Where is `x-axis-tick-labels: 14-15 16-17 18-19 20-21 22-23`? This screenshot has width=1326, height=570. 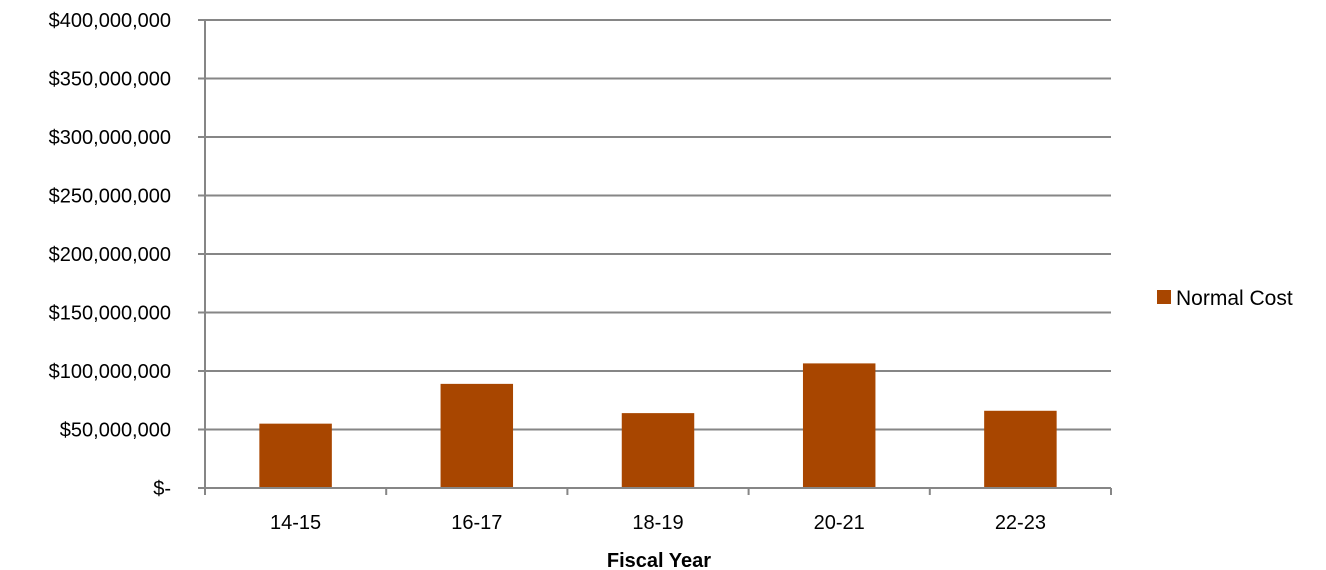 x-axis-tick-labels: 14-15 16-17 18-19 20-21 22-23 is located at coordinates (658, 523).